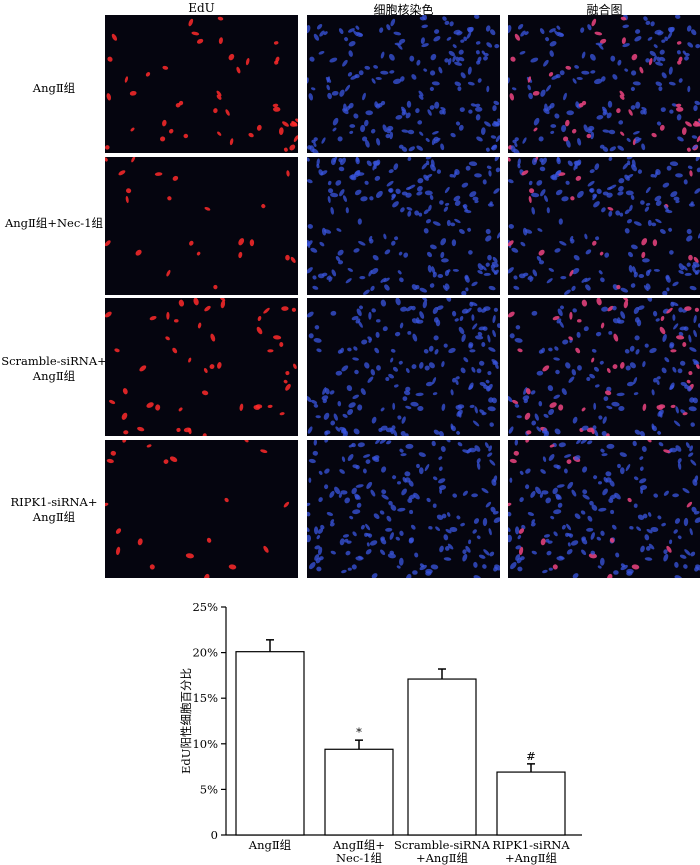 This screenshot has width=700, height=865. What do you see at coordinates (209, 789) in the screenshot?
I see `y-tick-label: 5%` at bounding box center [209, 789].